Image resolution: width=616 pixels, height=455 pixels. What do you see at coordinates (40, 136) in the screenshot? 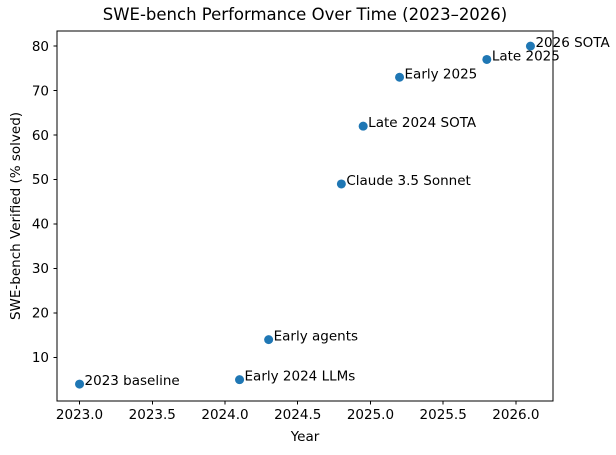
I see `y-tick-label: 60` at bounding box center [40, 136].